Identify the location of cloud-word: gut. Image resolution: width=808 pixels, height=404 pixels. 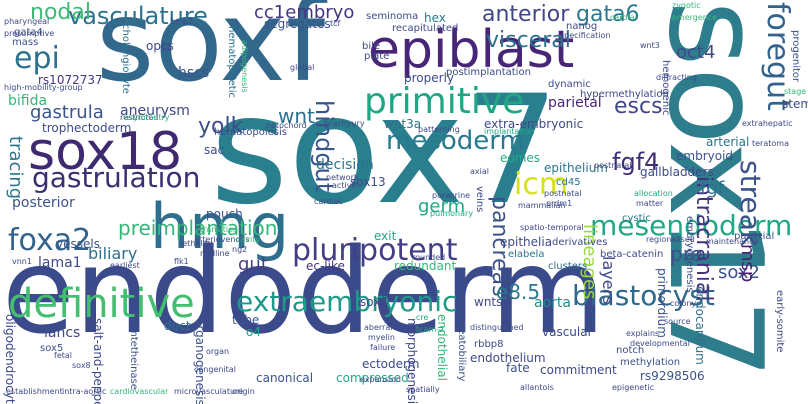
(253, 264).